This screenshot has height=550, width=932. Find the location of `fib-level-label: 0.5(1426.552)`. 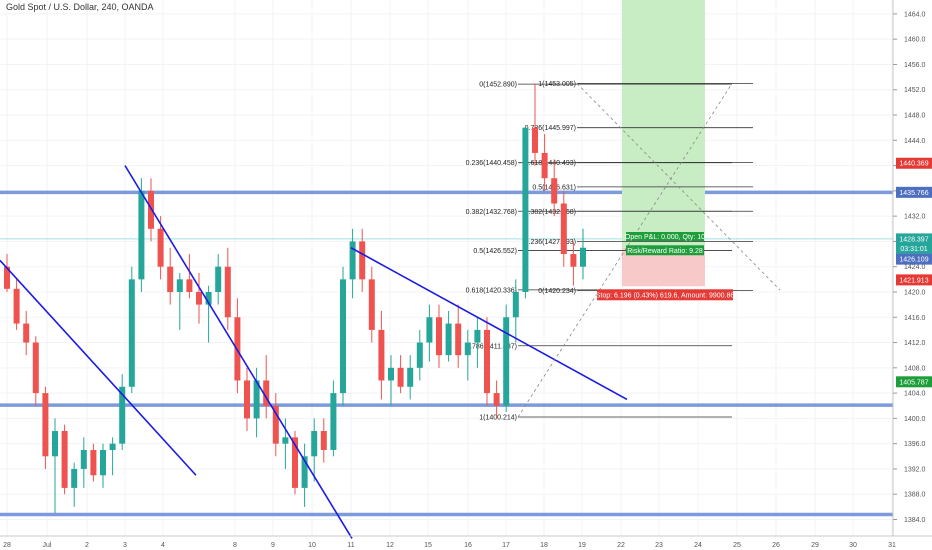

fib-level-label: 0.5(1426.552) is located at coordinates (495, 251).